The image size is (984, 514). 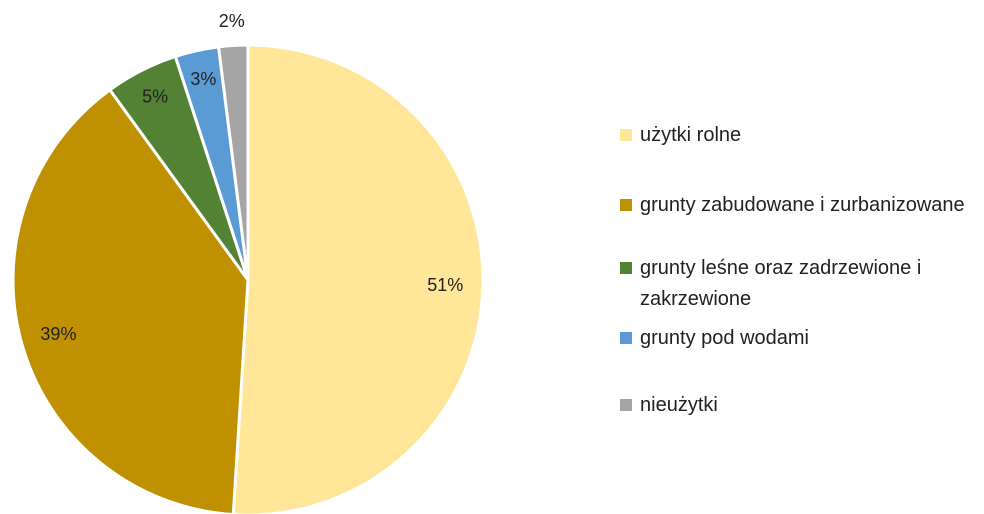 What do you see at coordinates (155, 97) in the screenshot?
I see `data-label: 5%` at bounding box center [155, 97].